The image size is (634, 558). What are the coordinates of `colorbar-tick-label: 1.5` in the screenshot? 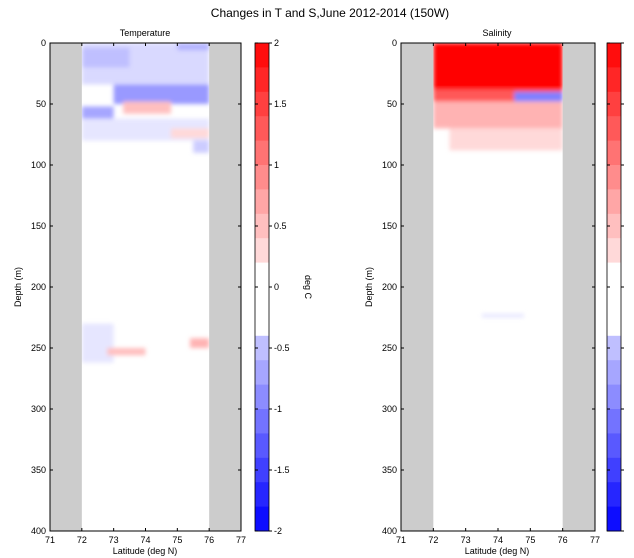 It's located at (280, 104).